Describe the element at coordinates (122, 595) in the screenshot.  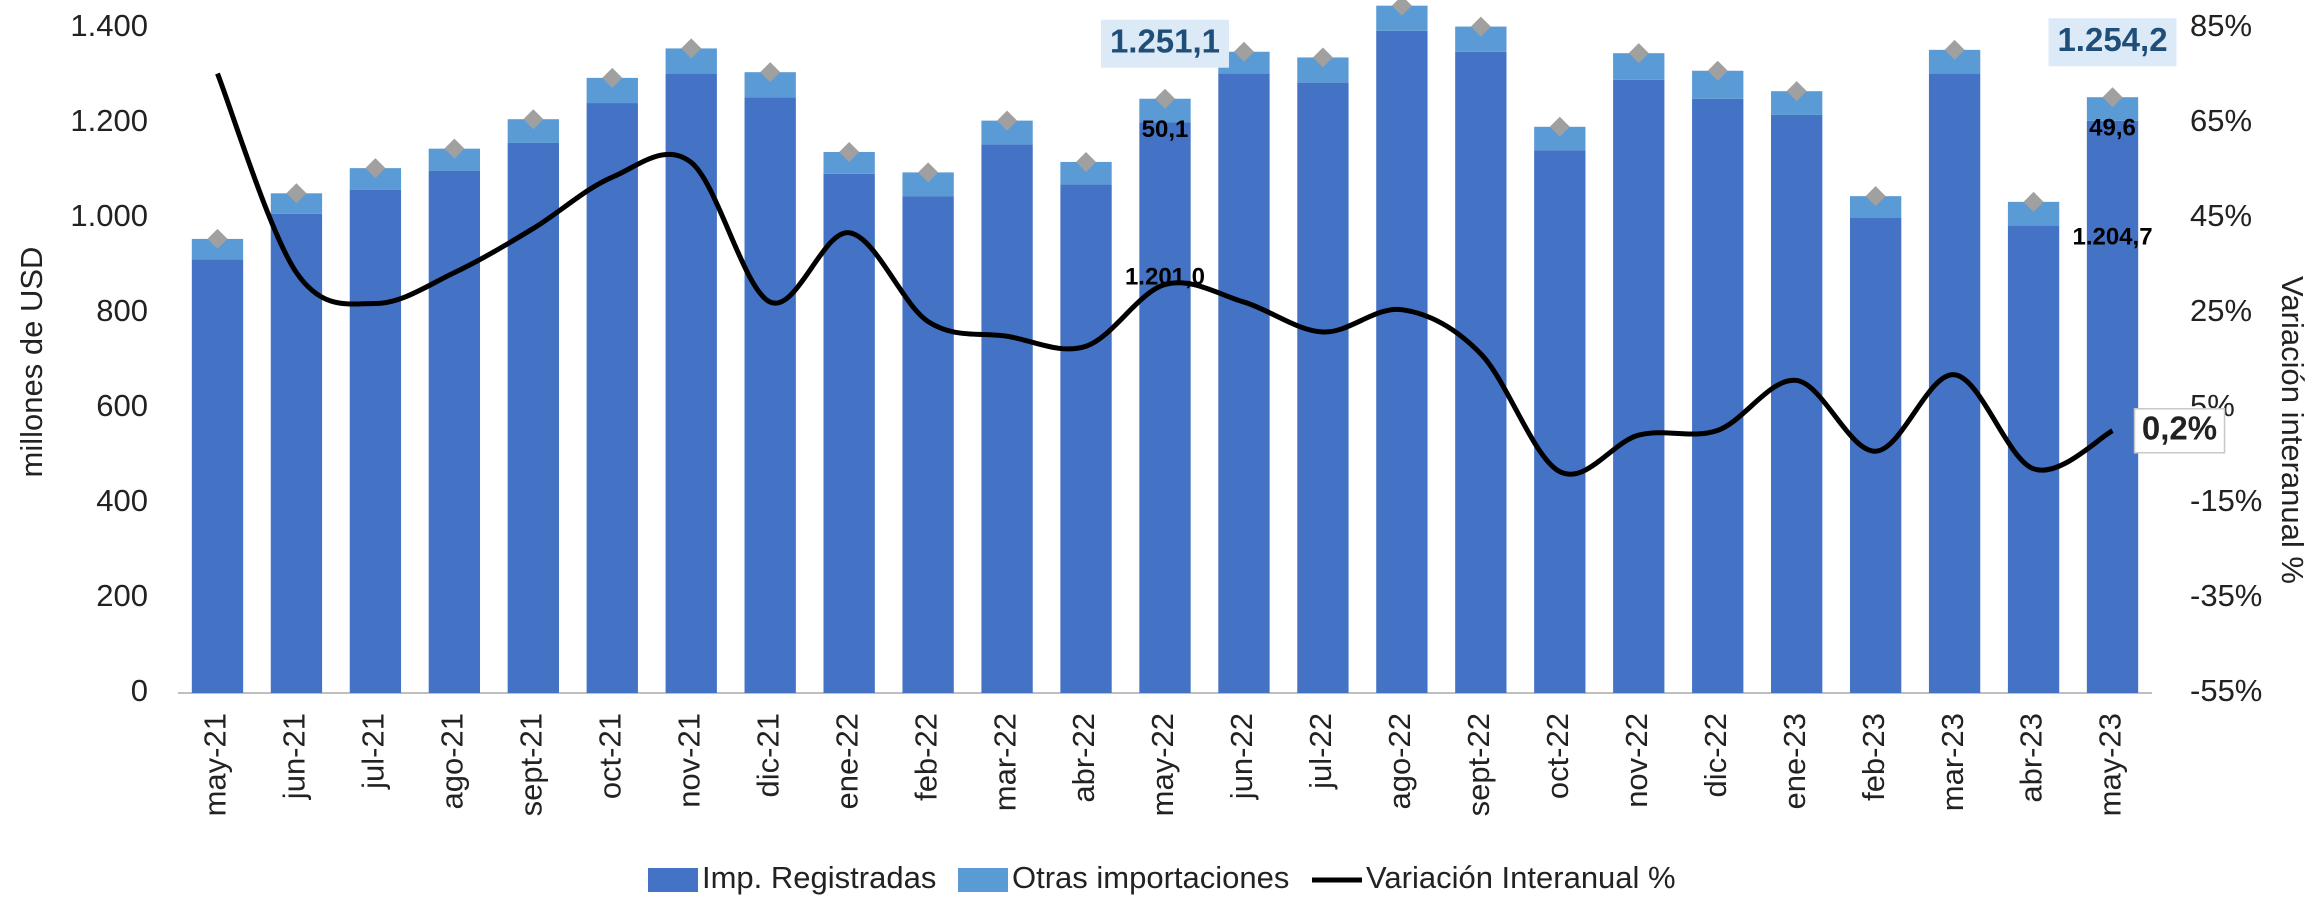
I see `y-tick-label: 200` at that location.